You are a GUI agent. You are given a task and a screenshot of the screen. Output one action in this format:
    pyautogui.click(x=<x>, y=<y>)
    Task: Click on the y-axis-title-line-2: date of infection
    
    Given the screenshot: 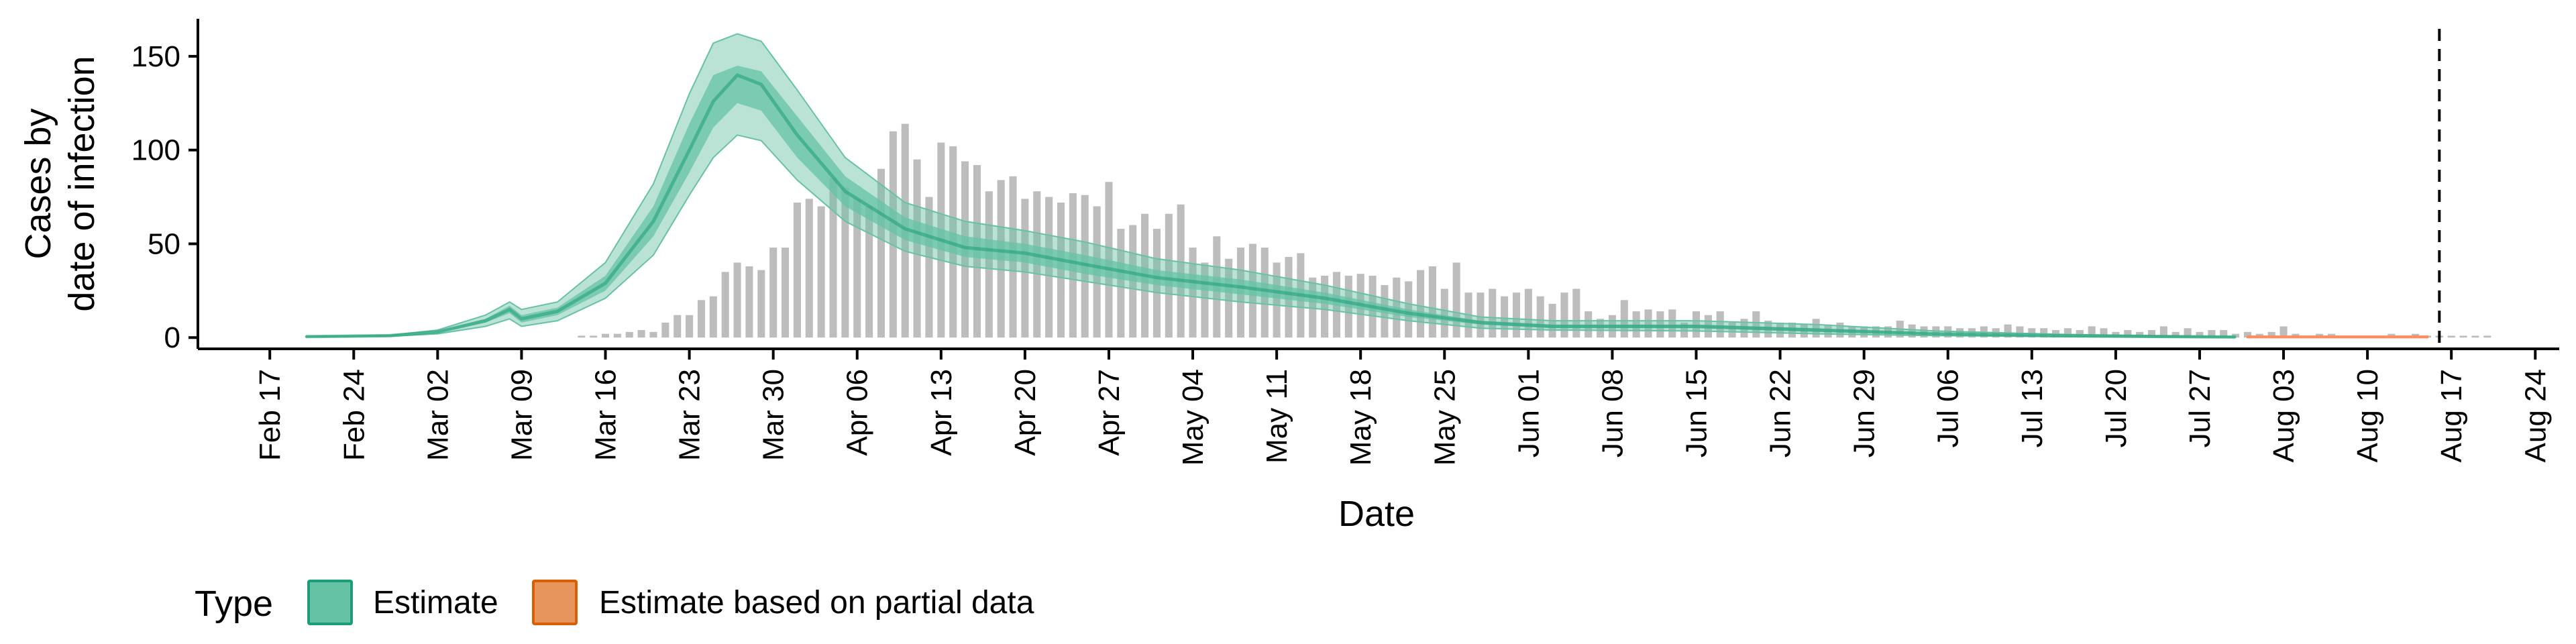 What is the action you would take?
    pyautogui.click(x=82, y=183)
    